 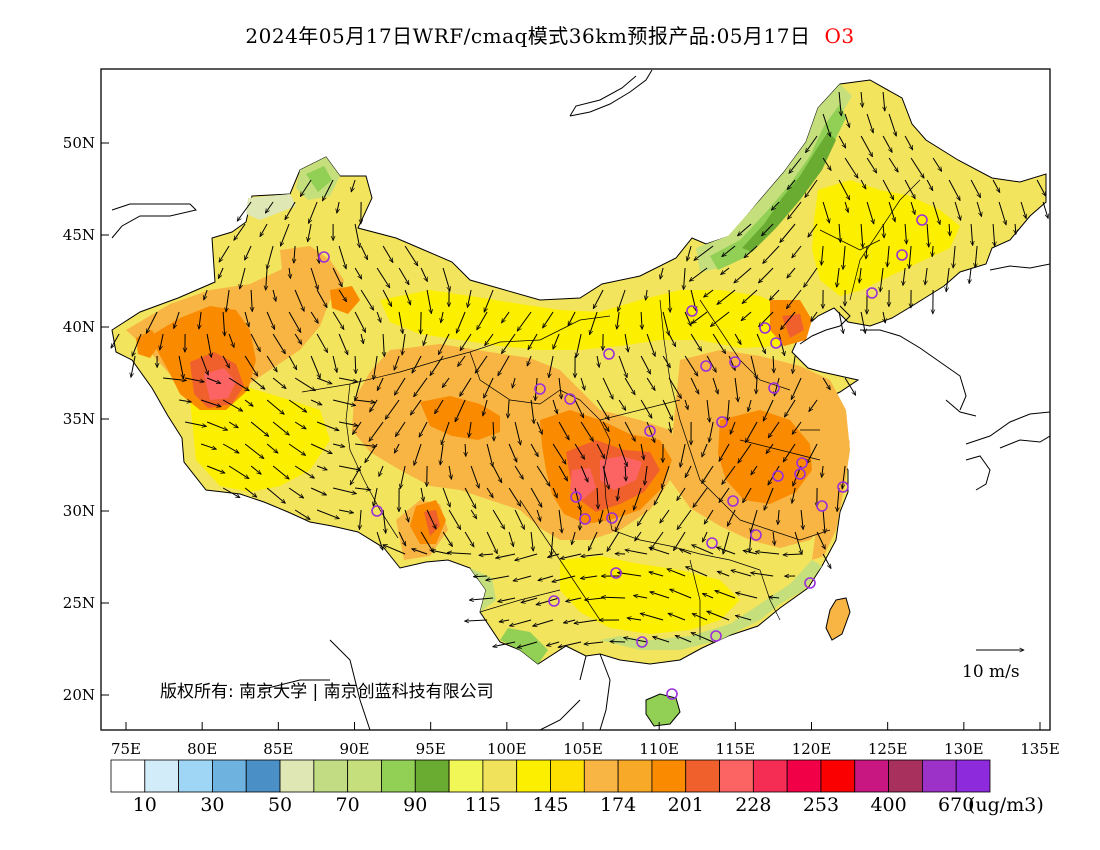 What do you see at coordinates (327, 692) in the screenshot?
I see `copyright-text: 版权所有: 南京大学 | 南京创蓝科技有限公司` at bounding box center [327, 692].